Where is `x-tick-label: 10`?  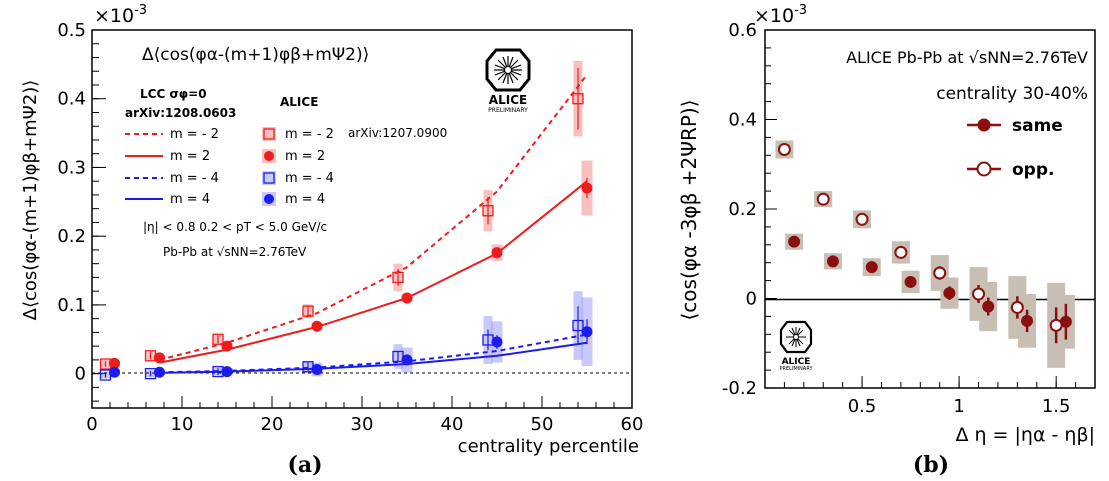
x-tick-label: 10 is located at coordinates (182, 424).